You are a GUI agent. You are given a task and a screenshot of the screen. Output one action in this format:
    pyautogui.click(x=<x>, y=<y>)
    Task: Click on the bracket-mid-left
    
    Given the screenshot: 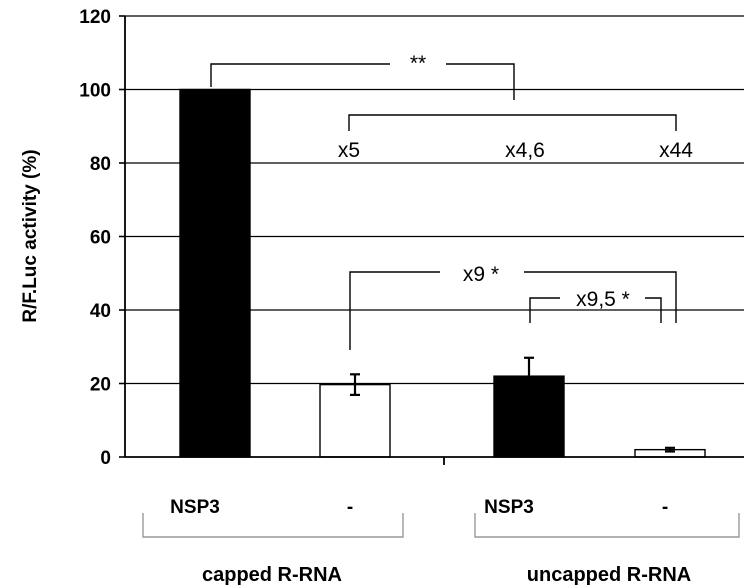 What is the action you would take?
    pyautogui.click(x=394, y=310)
    